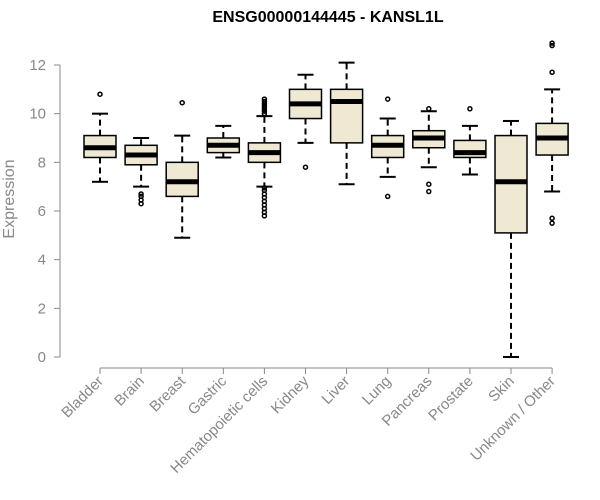  What do you see at coordinates (100, 137) in the screenshot?
I see `box-bladder` at bounding box center [100, 137].